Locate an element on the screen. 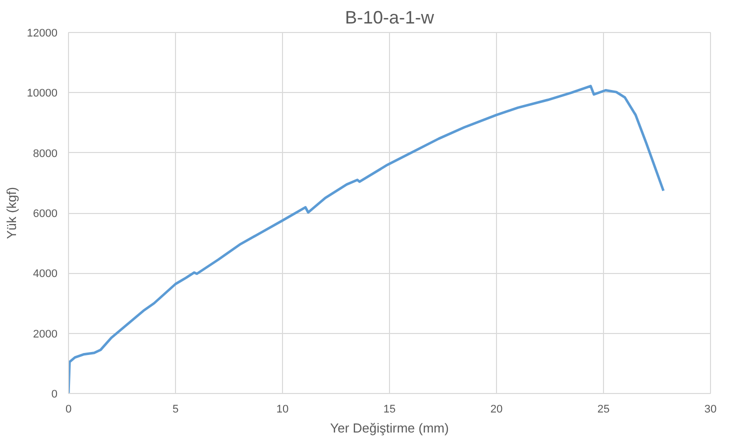 The height and width of the screenshot is (443, 739). y-tick-label: 10000 is located at coordinates (42, 94).